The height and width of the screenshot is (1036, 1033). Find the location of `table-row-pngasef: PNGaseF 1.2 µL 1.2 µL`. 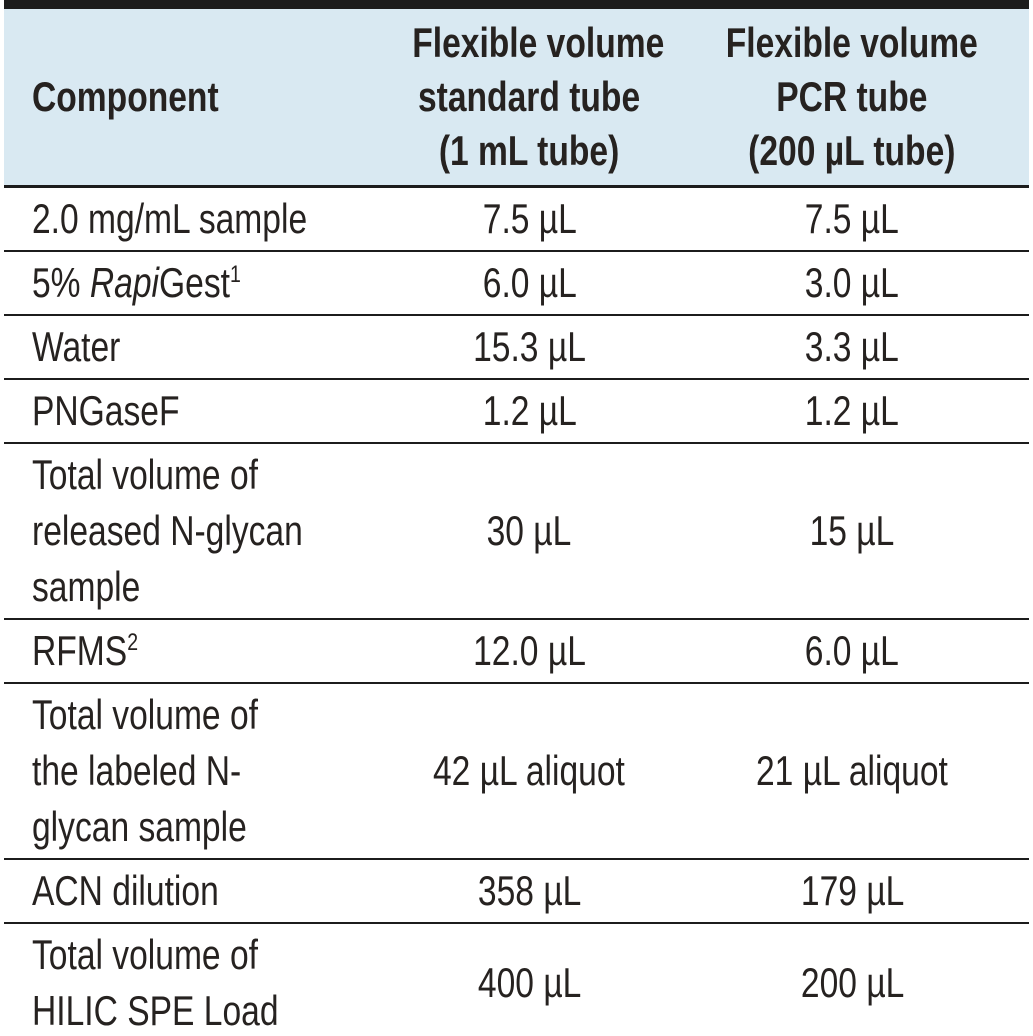

table-row-pngasef: PNGaseF 1.2 µL 1.2 µL is located at coordinates (516, 410).